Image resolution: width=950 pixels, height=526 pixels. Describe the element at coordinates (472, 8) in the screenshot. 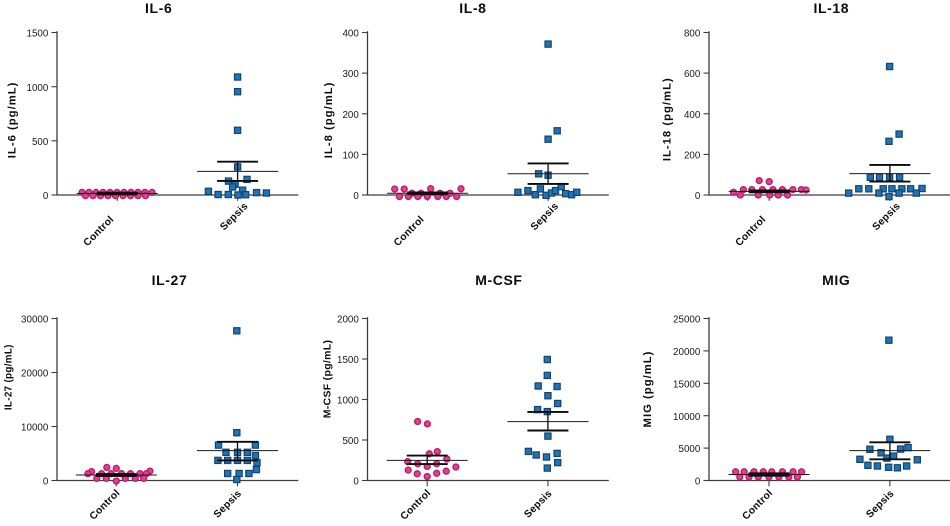

I see `svg-text: IL-8` at that location.